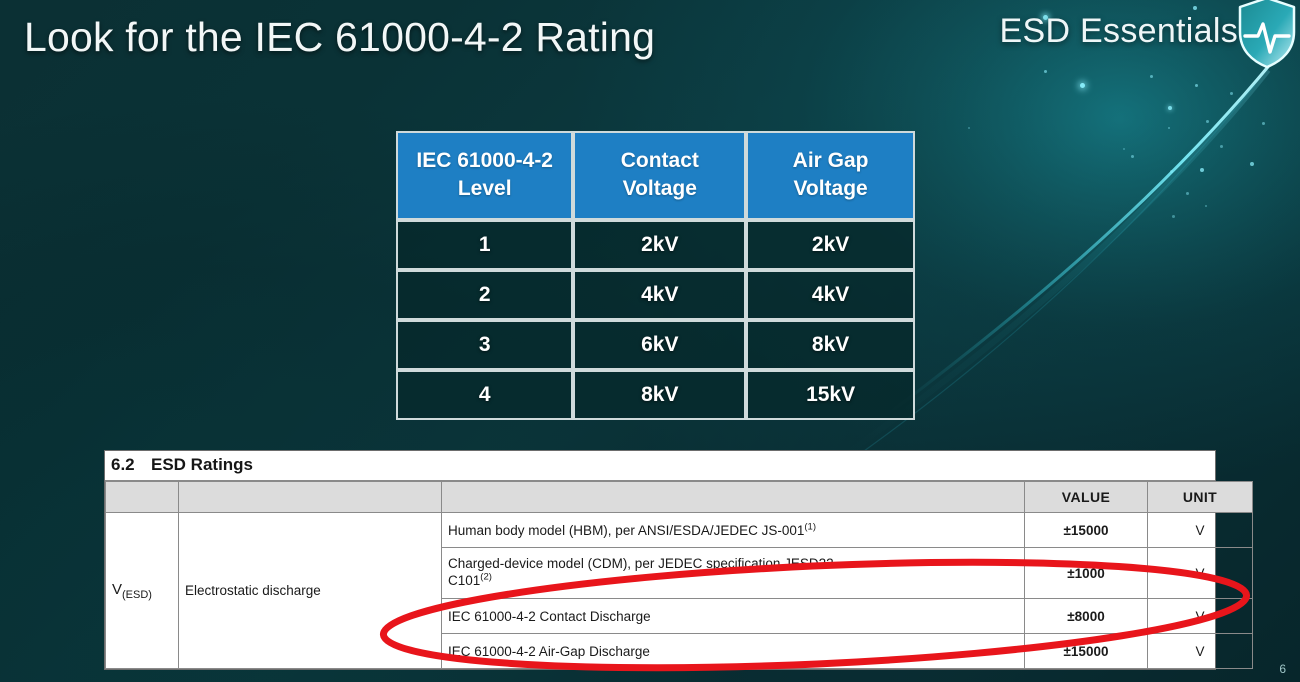  I want to click on iec-header-contact-voltage: Contact Voltage, so click(660, 176).